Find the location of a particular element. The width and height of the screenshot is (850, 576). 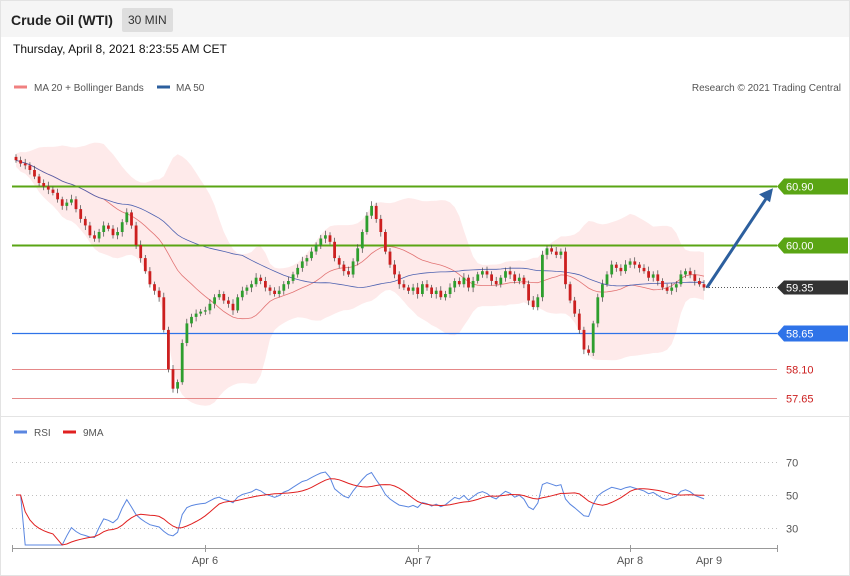

rsi-ma-line is located at coordinates (360, 512).